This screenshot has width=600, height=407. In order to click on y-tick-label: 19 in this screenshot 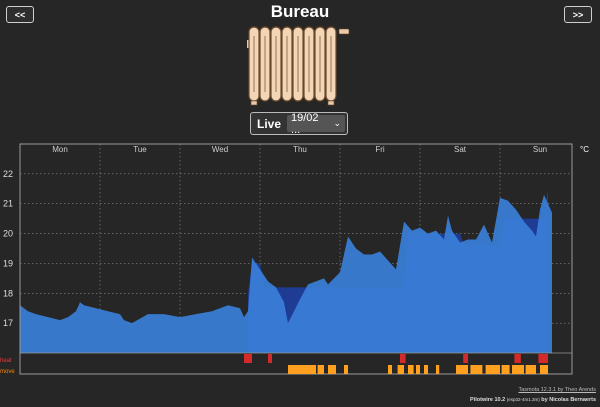, I will do `click(8, 263)`.